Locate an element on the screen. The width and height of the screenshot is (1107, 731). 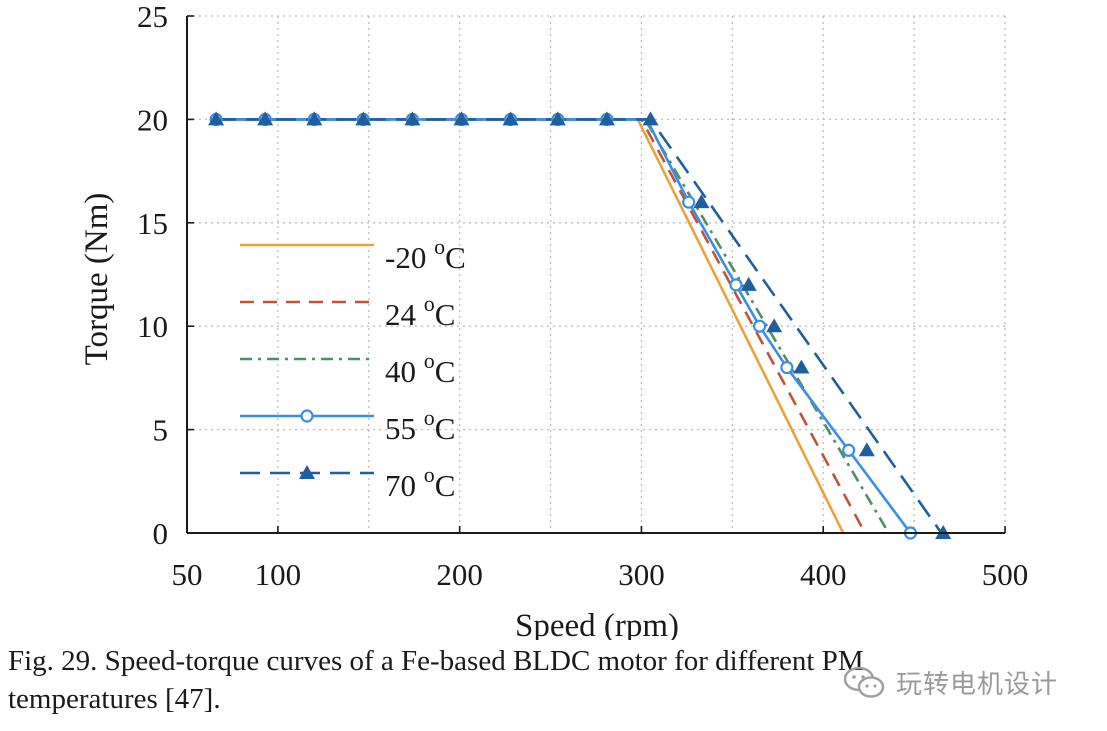
wechat-icon is located at coordinates (864, 682).